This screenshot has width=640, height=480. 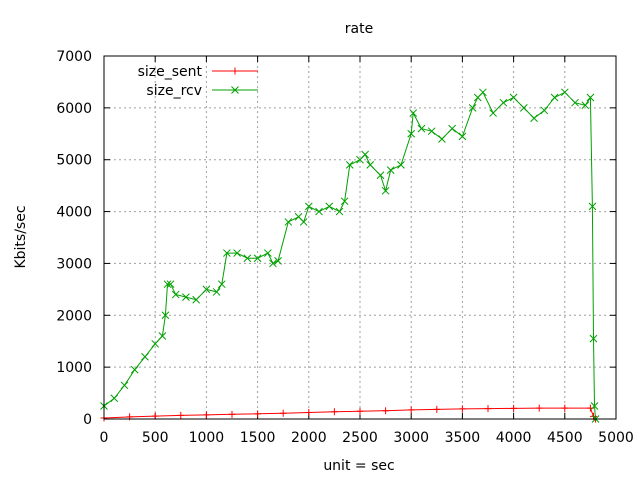 What do you see at coordinates (565, 438) in the screenshot?
I see `x-tick-label: 4500` at bounding box center [565, 438].